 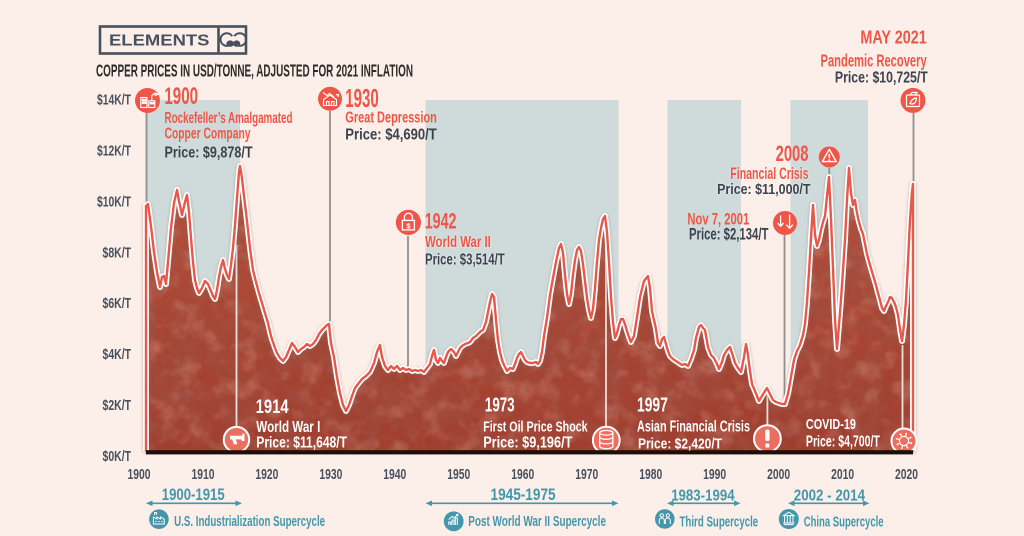 What do you see at coordinates (843, 442) in the screenshot?
I see `svg-text: Price: $4,700/T` at bounding box center [843, 442].